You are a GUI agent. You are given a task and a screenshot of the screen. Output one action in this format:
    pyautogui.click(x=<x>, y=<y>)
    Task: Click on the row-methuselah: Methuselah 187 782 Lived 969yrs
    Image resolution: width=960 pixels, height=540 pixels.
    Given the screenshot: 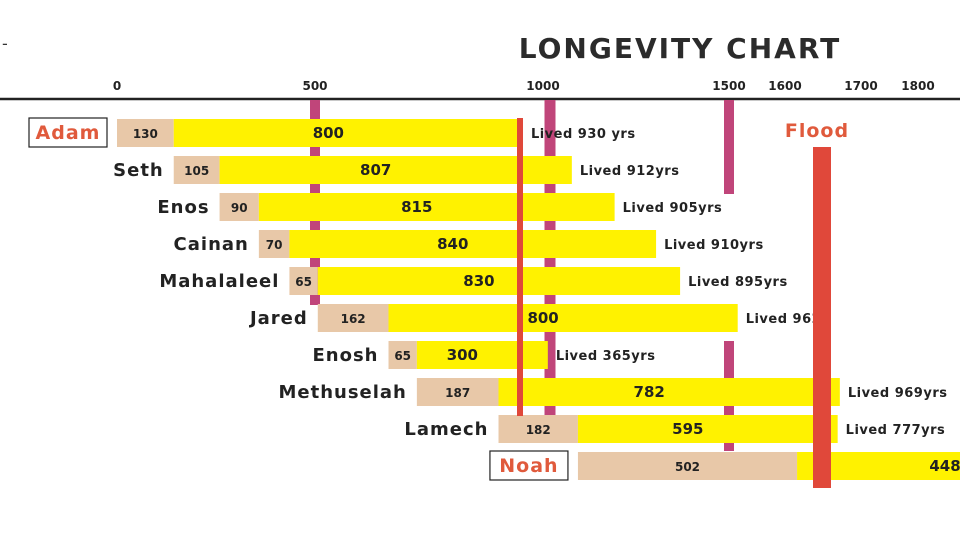 What is the action you would take?
    pyautogui.click(x=612, y=392)
    